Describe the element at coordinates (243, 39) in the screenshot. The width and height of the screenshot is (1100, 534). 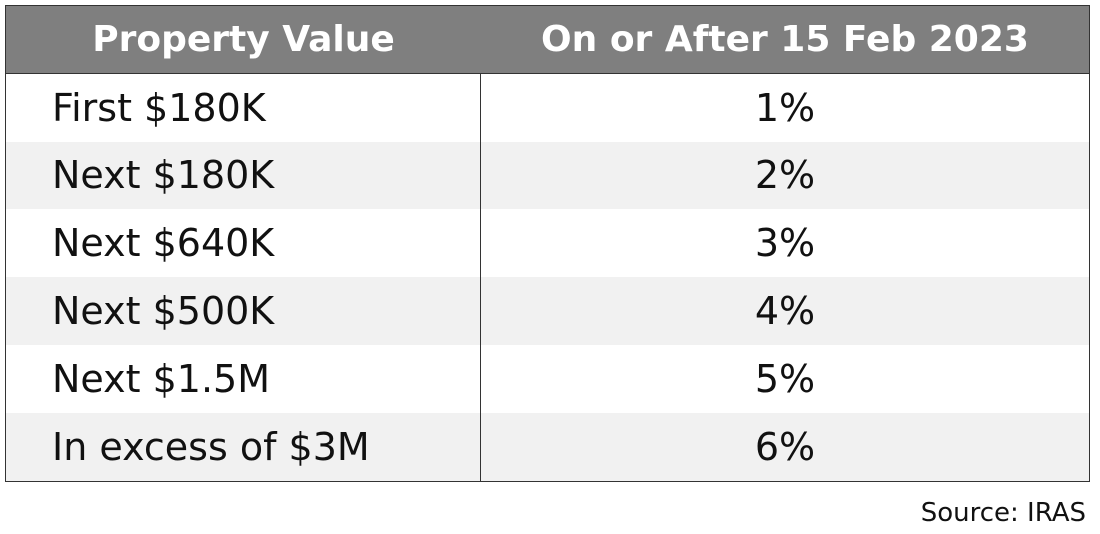
I see `header-cell: Property Value` at that location.